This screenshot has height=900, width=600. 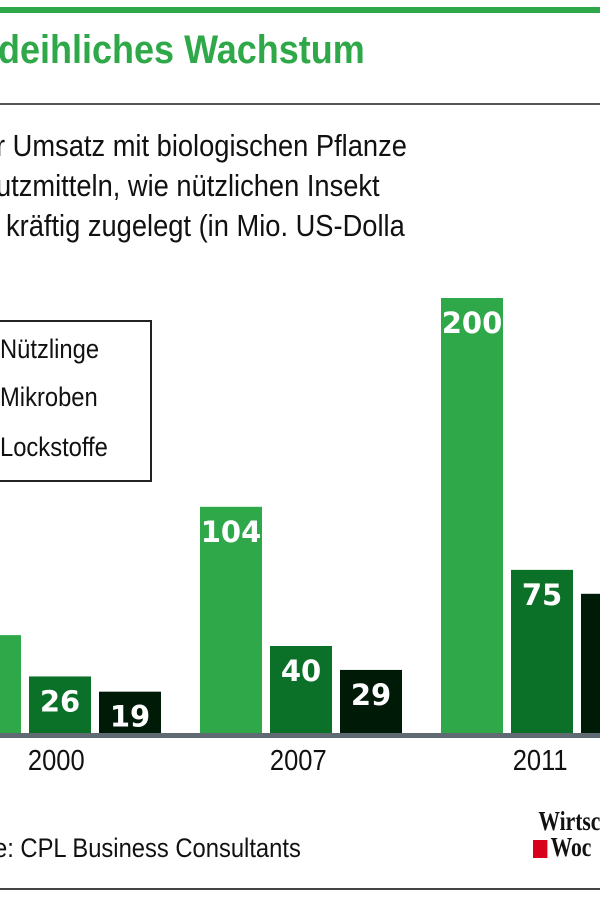 I want to click on bar-label-2011-nützlinge: 200, so click(x=472, y=323).